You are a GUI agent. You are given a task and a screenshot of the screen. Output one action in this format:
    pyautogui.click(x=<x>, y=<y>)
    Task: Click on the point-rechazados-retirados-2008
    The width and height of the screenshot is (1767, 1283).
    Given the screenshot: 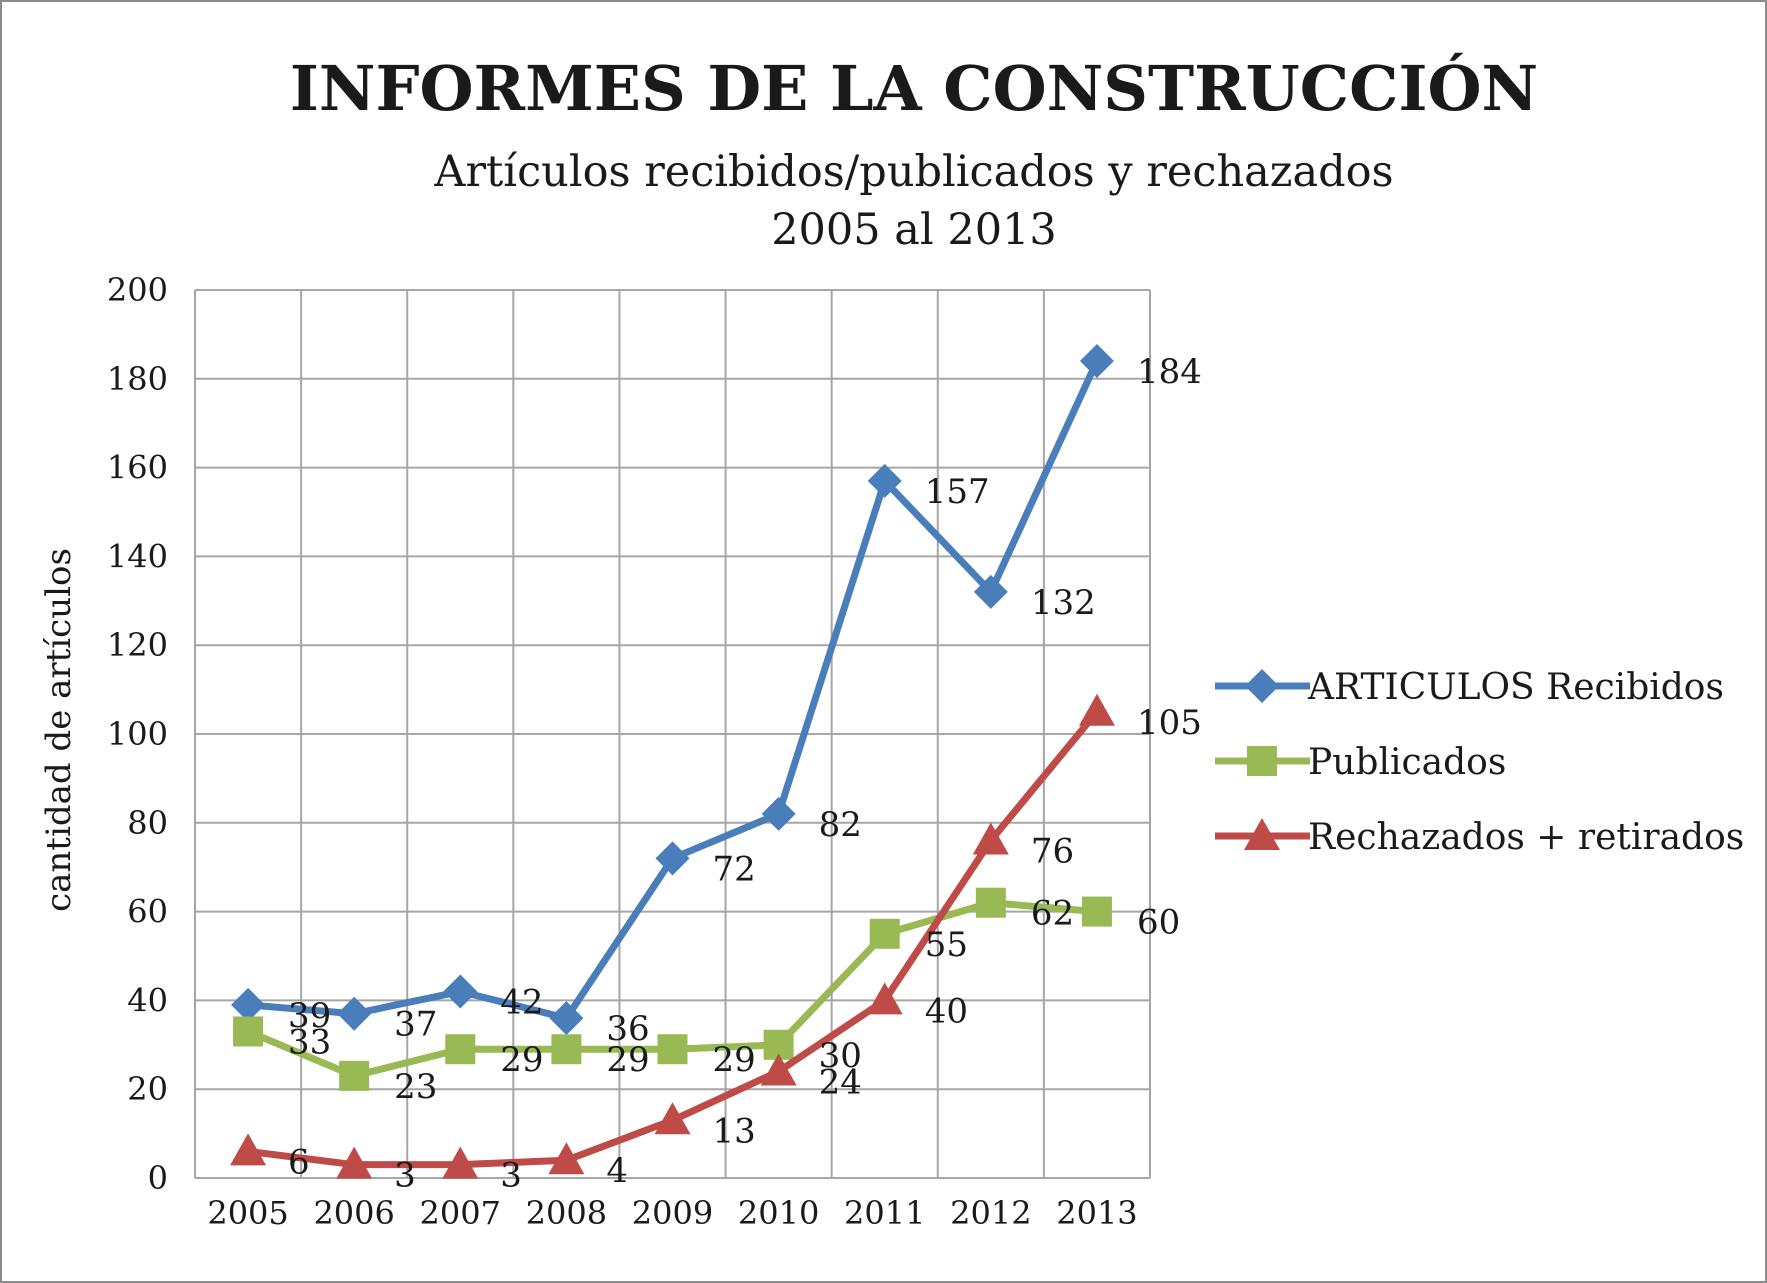 What is the action you would take?
    pyautogui.click(x=566, y=1158)
    